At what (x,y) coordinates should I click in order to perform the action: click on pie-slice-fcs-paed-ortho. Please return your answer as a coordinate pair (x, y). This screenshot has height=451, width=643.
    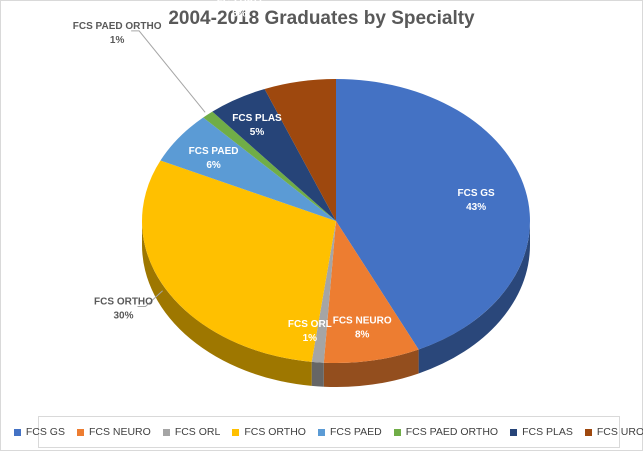
    Looking at the image, I should click on (269, 166).